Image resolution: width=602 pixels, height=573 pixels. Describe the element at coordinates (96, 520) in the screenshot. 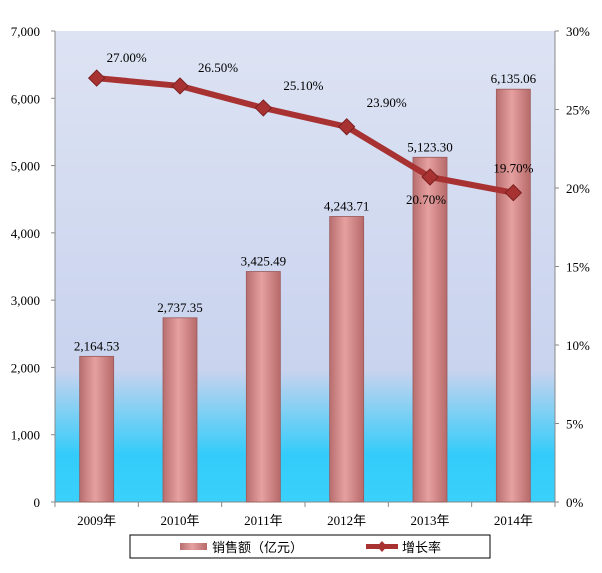

I see `x-tick-label: 2009年` at that location.